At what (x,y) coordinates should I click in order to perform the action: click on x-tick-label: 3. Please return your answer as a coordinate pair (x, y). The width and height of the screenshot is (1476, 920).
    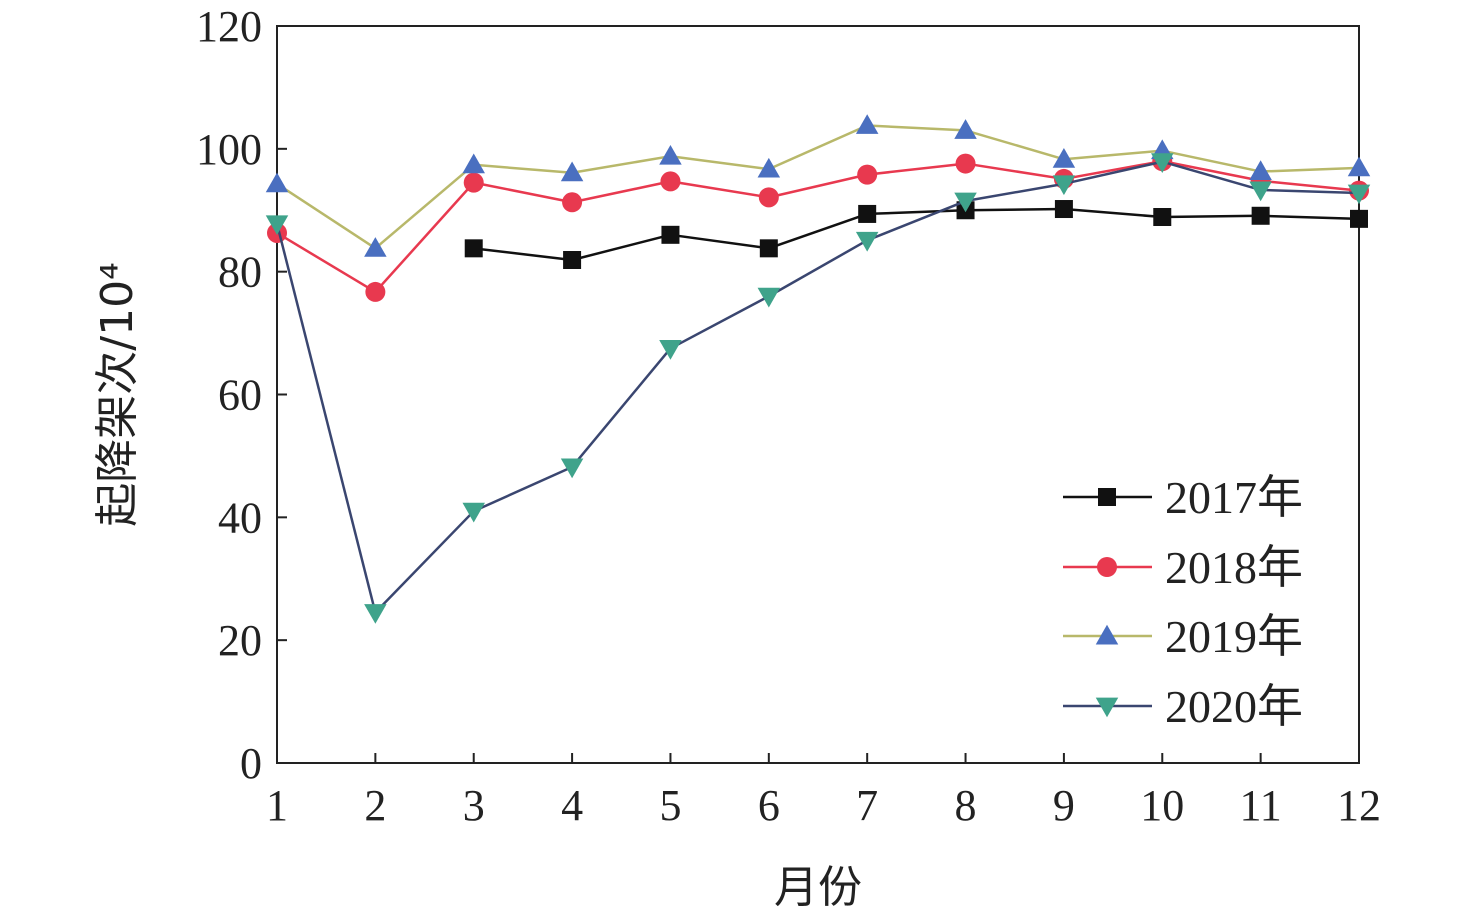
    Looking at the image, I should click on (474, 805).